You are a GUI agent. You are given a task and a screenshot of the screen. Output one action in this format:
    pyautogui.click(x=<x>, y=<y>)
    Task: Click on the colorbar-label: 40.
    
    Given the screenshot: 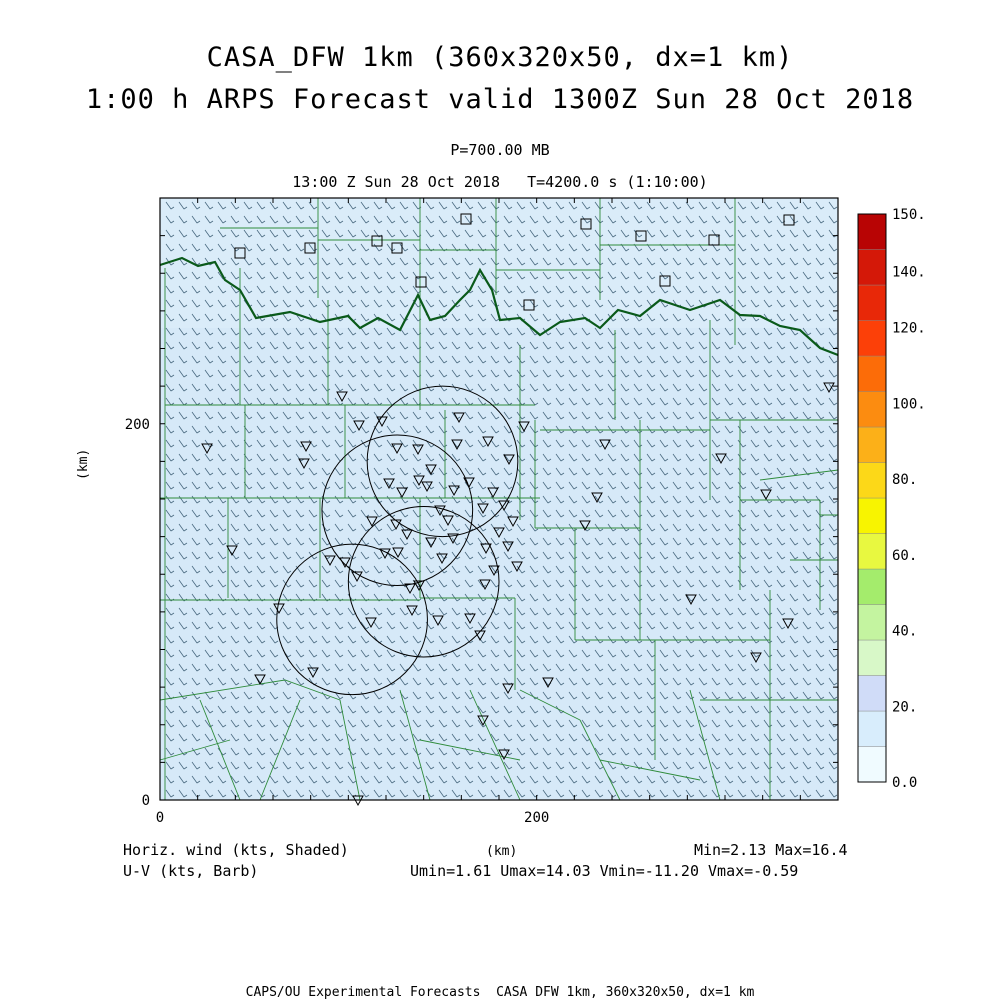 What is the action you would take?
    pyautogui.click(x=904, y=632)
    